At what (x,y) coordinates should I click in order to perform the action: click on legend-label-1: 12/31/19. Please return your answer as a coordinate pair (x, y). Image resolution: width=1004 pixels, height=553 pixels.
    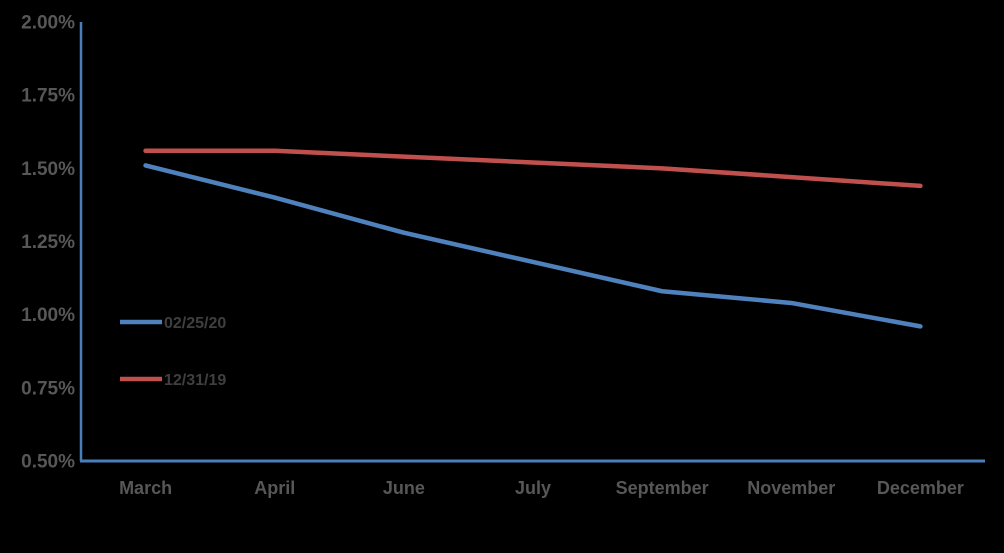
    Looking at the image, I should click on (195, 380).